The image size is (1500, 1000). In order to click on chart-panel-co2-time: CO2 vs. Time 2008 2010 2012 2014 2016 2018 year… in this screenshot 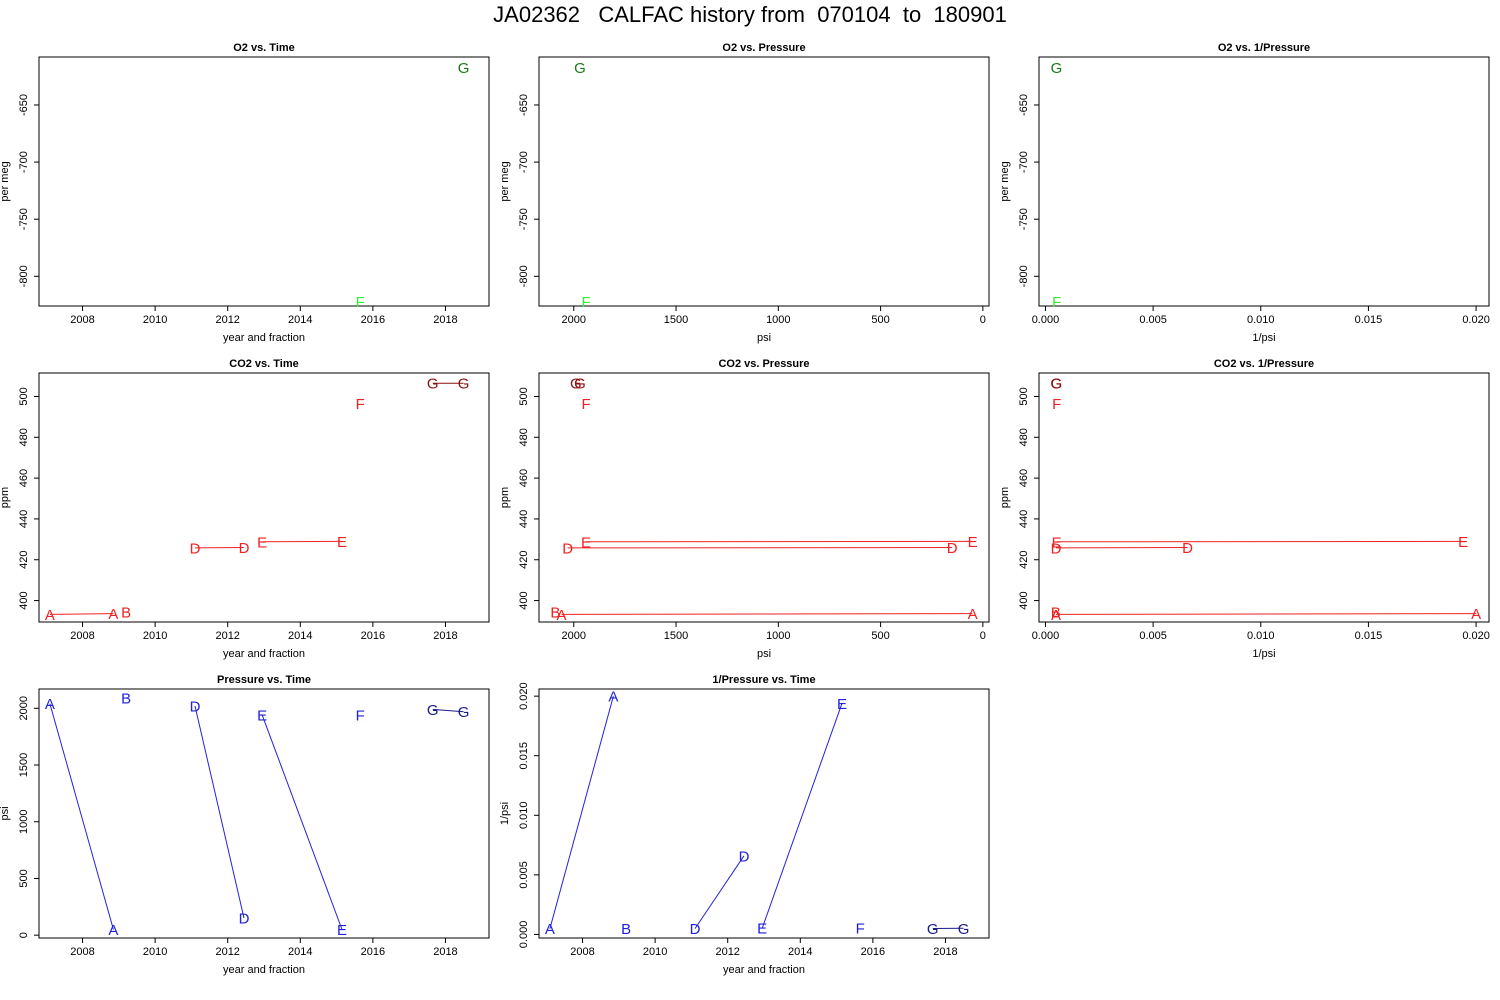, I will do `click(245, 509)`.